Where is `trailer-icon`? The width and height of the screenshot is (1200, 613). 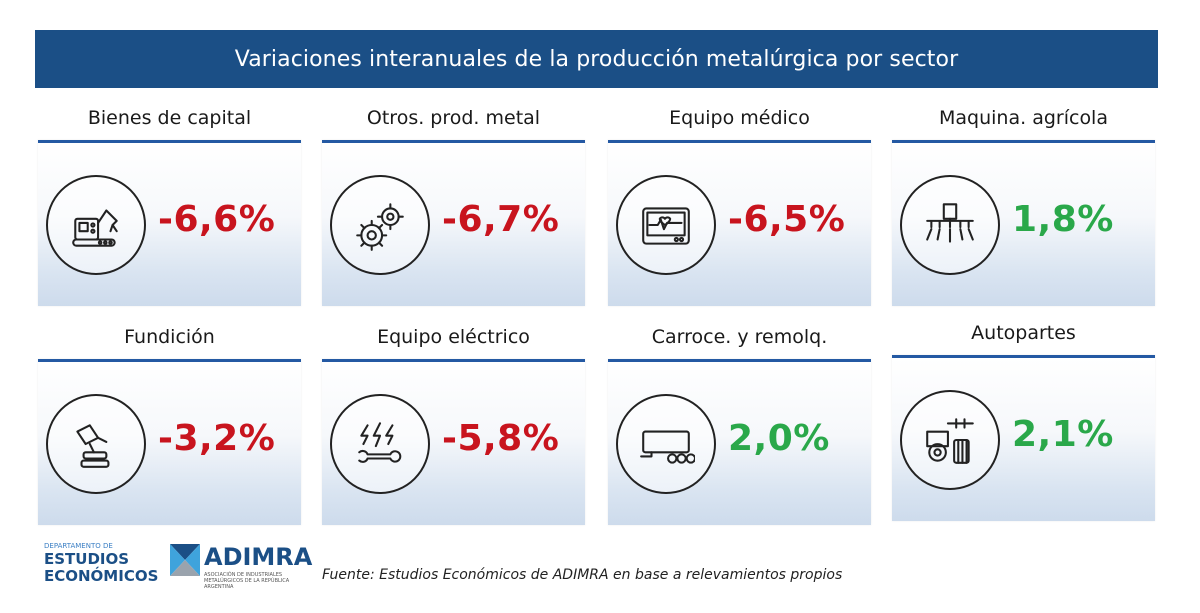
trailer-icon is located at coordinates (667, 447).